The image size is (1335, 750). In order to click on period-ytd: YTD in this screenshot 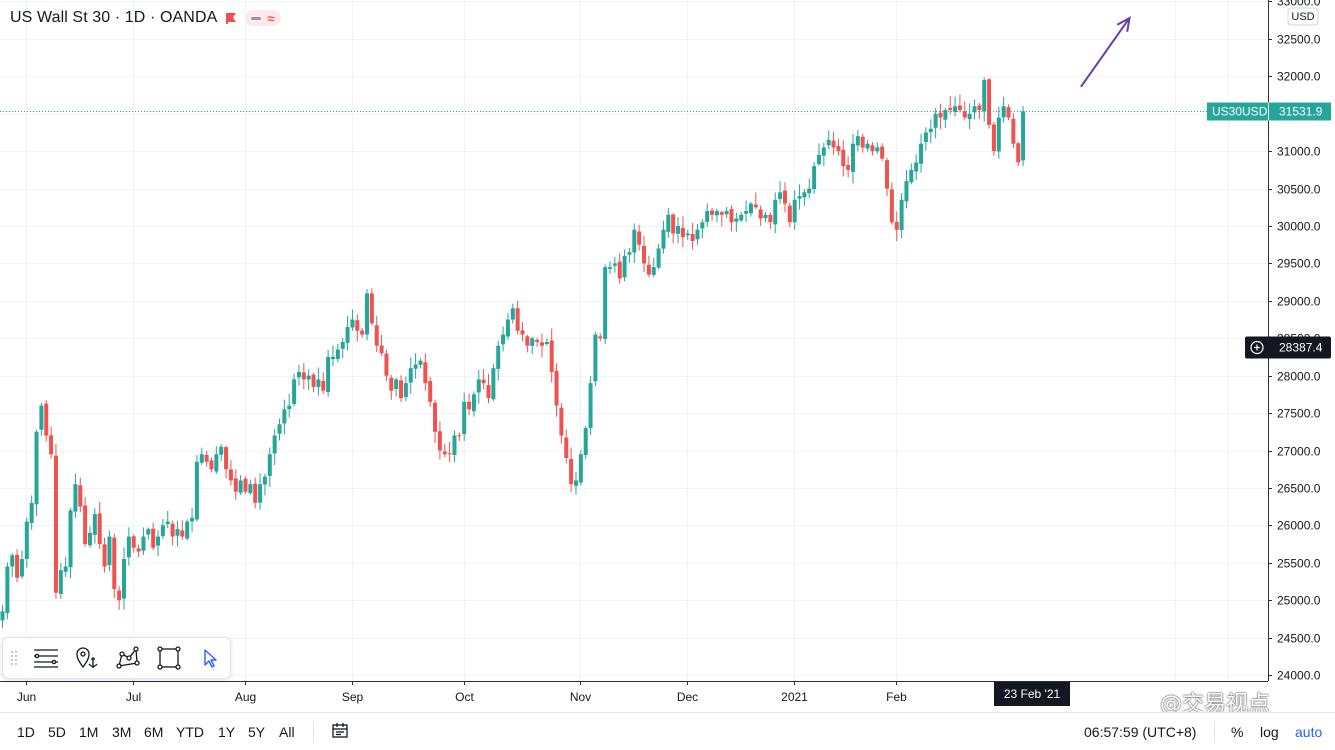, I will do `click(190, 732)`.